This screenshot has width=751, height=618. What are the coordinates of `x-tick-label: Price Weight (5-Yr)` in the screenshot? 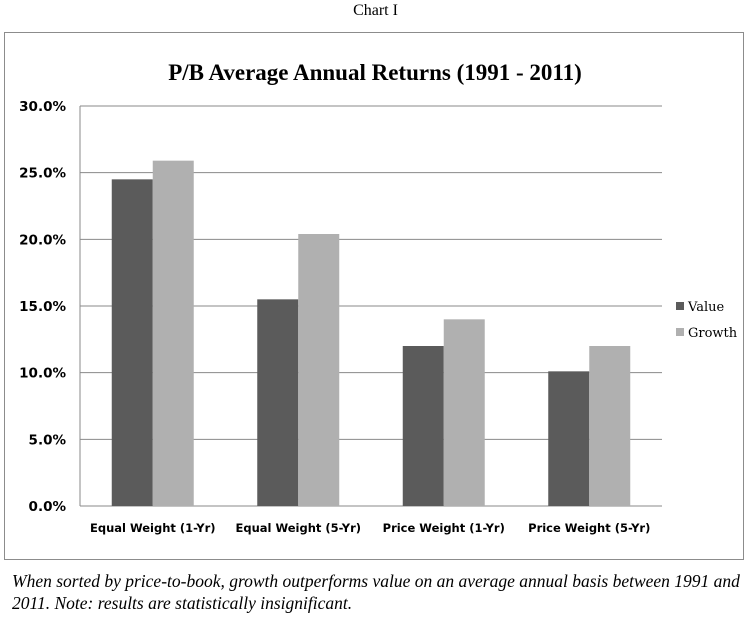 It's located at (589, 528).